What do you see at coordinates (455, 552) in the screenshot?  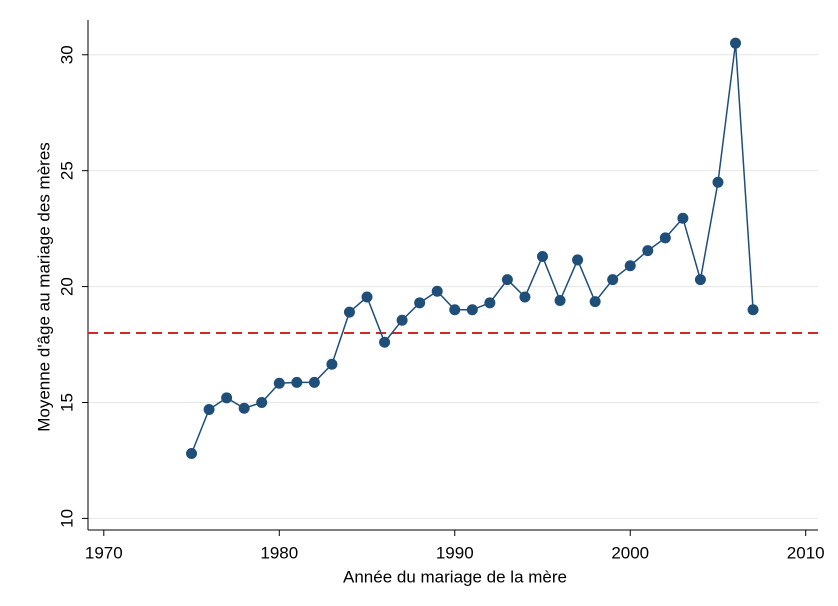 I see `x-tick-label: 1990` at bounding box center [455, 552].